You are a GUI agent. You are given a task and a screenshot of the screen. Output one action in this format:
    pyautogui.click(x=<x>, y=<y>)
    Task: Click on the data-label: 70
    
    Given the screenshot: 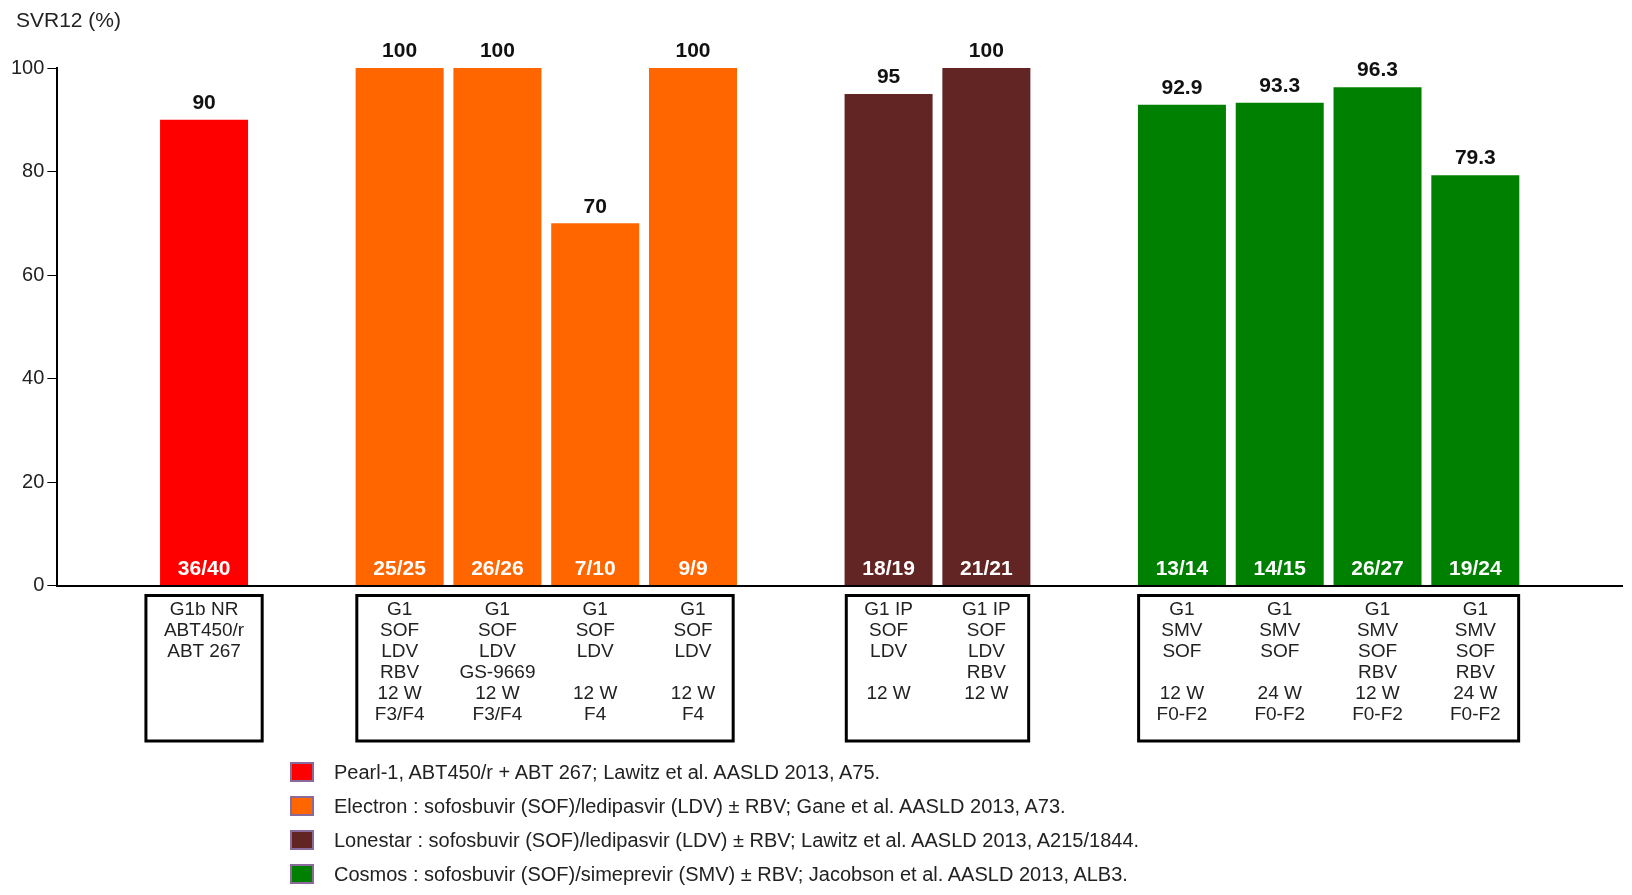 What is the action you would take?
    pyautogui.click(x=595, y=205)
    